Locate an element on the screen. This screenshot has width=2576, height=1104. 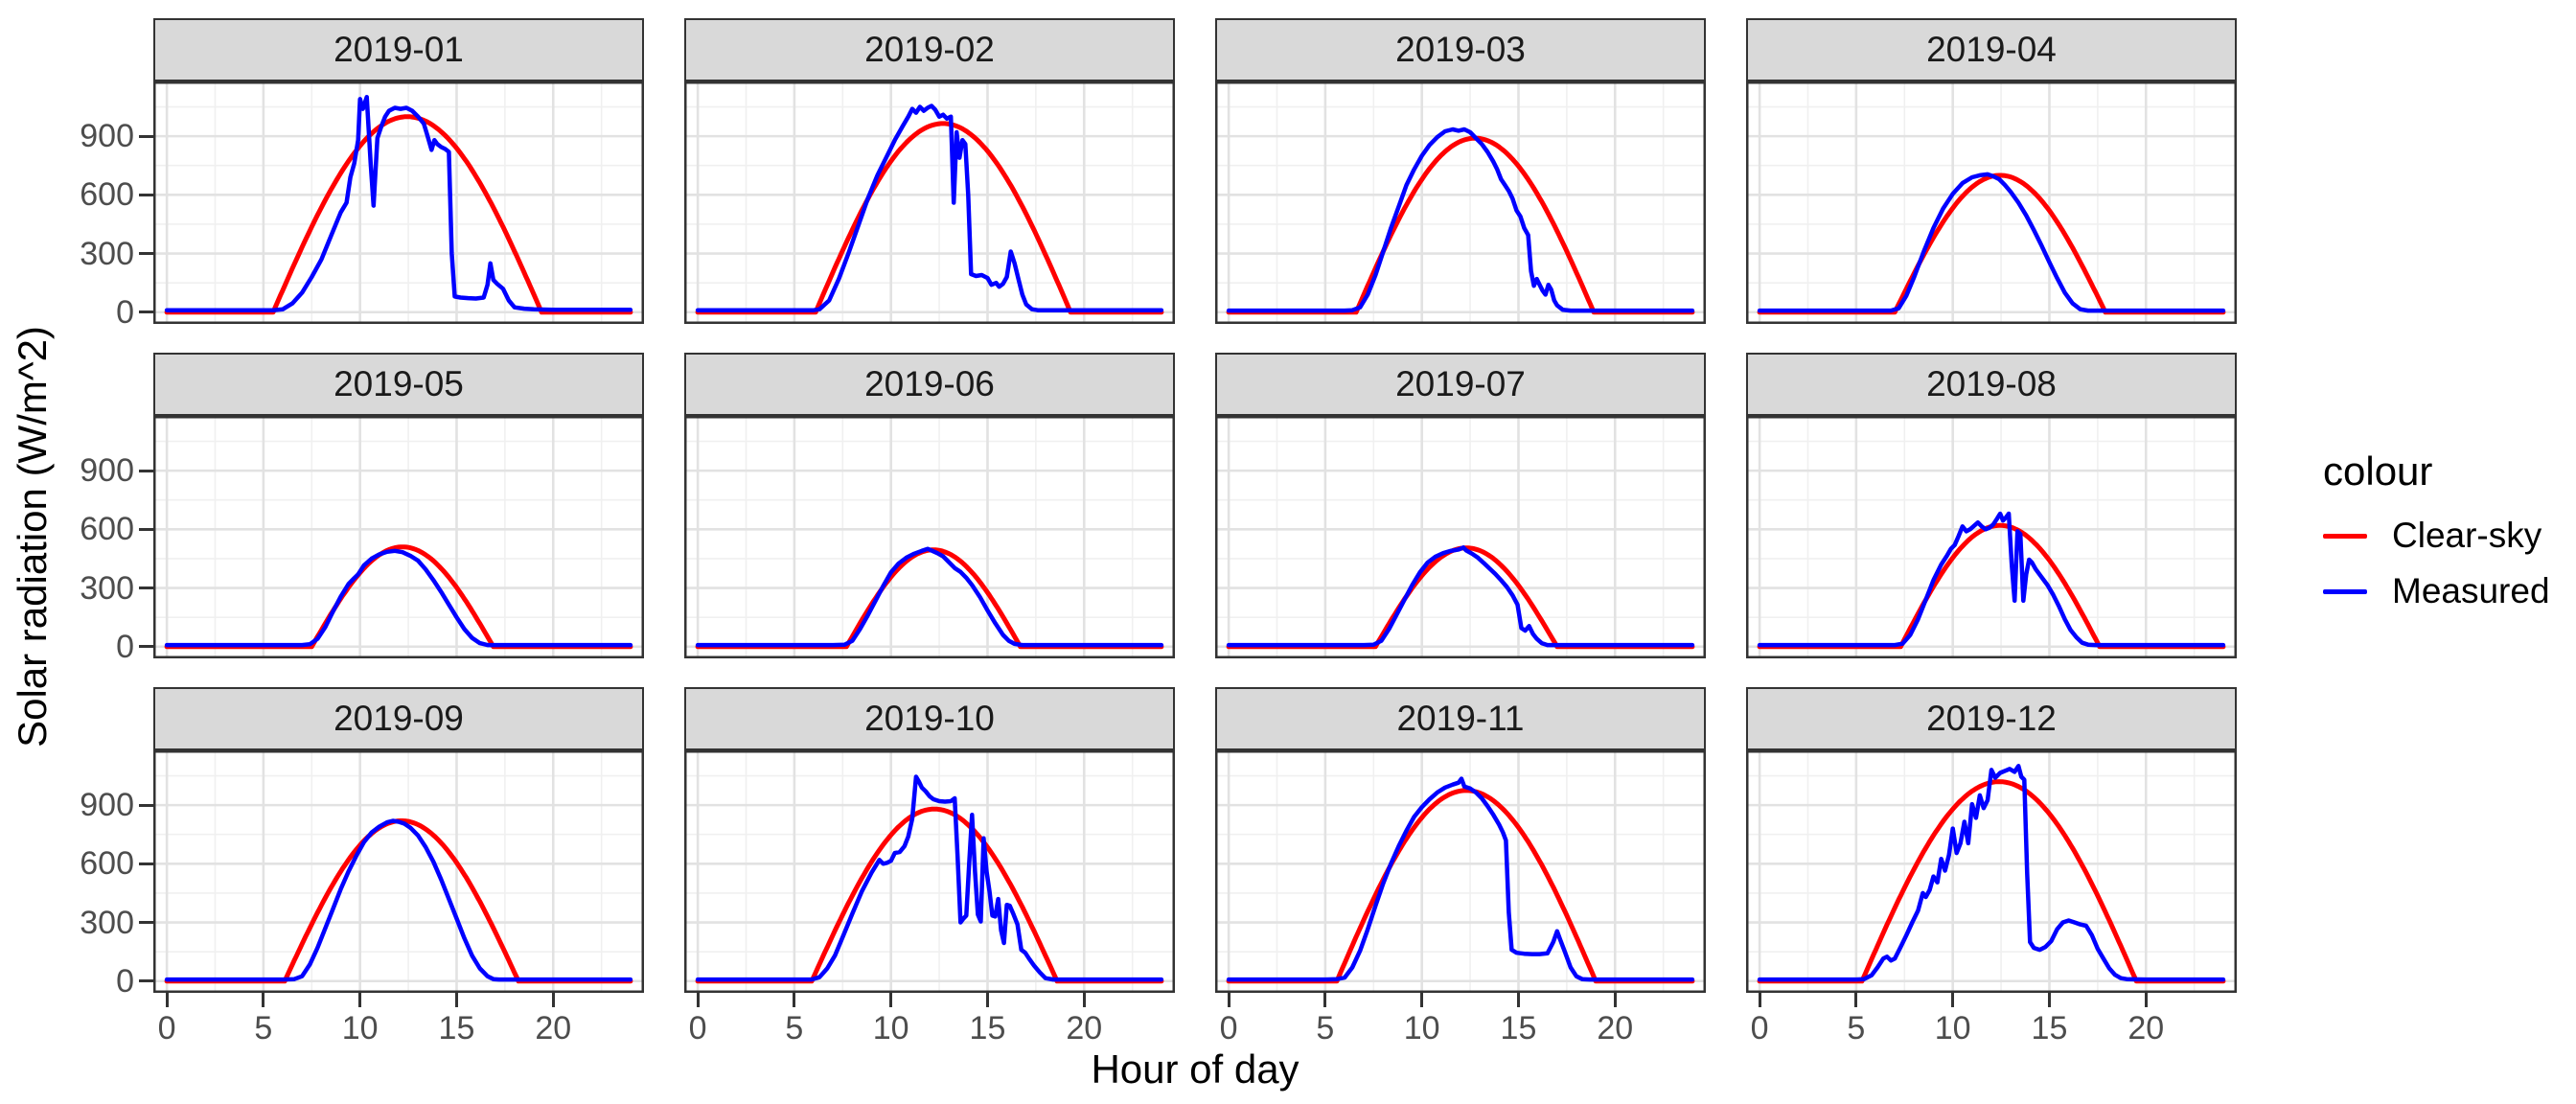
facet-strip-2019-08: 2019-08 is located at coordinates (1991, 384).